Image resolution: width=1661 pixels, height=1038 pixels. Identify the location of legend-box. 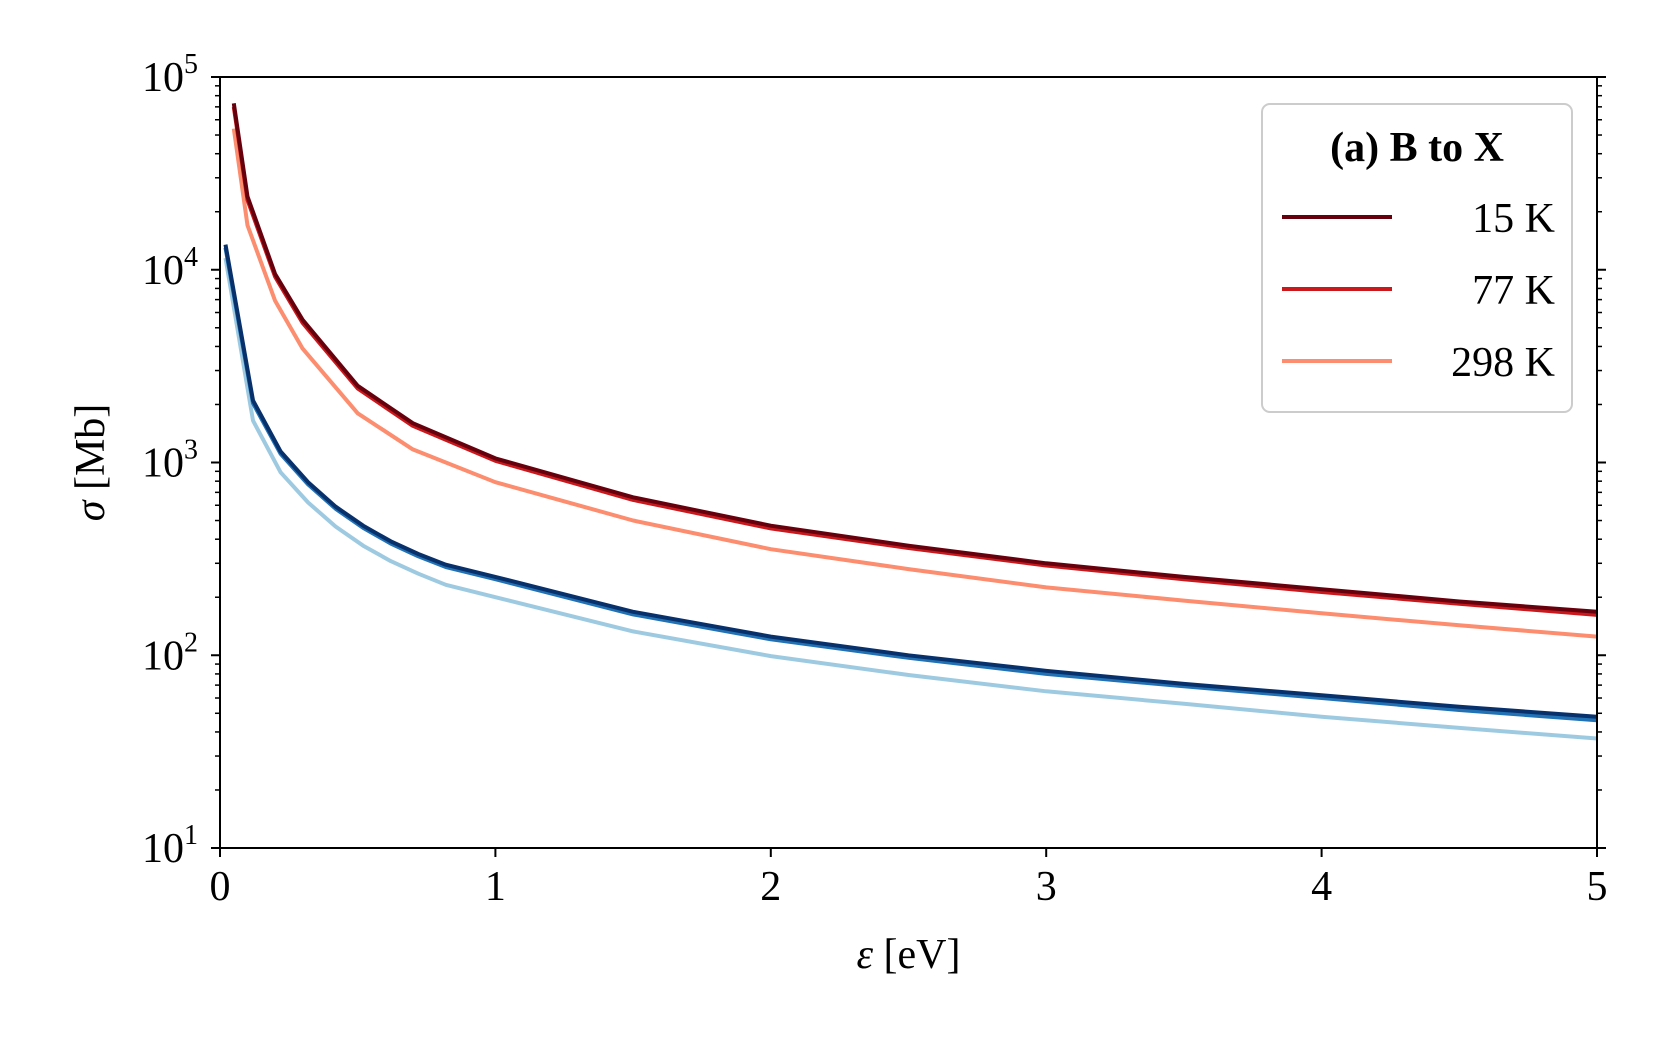
(1417, 258).